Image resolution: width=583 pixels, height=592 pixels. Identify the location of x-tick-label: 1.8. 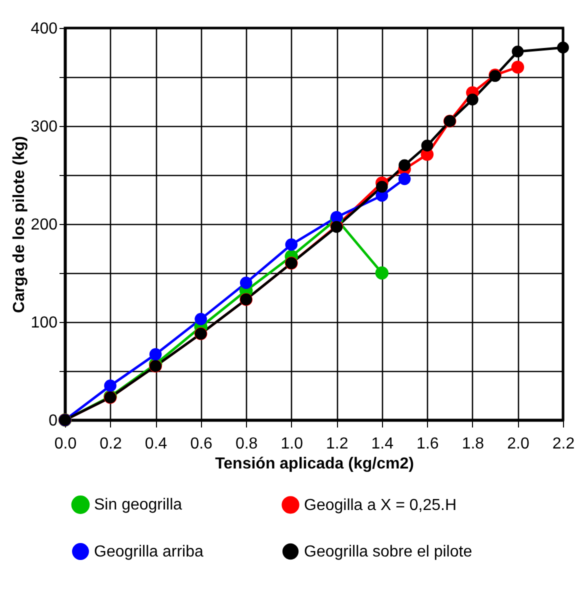
(473, 444).